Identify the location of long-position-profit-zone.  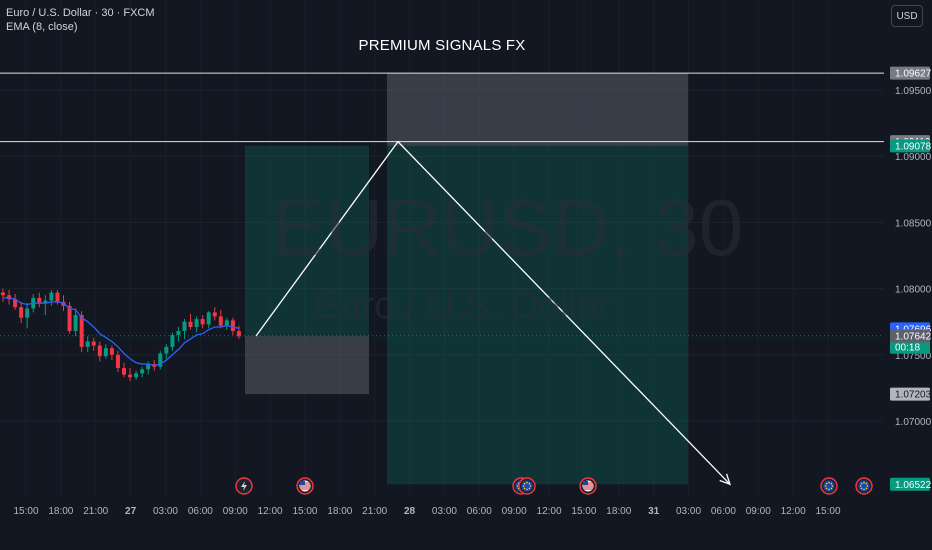
(307, 240).